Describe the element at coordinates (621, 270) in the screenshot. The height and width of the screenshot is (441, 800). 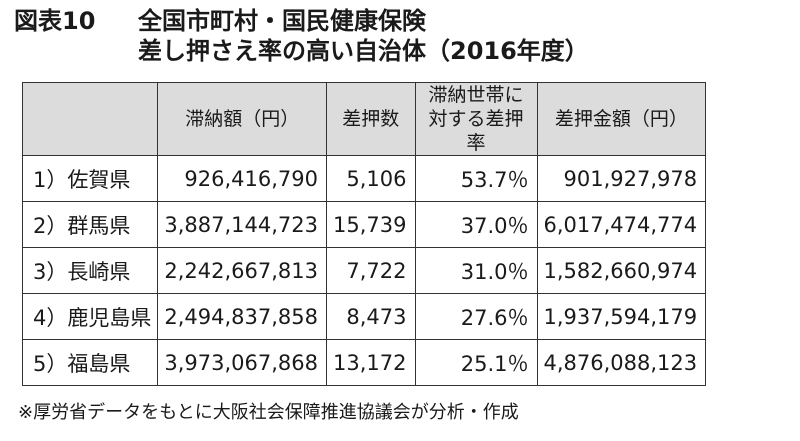
I see `cell-seizure-amount: 1,582,660,974` at that location.